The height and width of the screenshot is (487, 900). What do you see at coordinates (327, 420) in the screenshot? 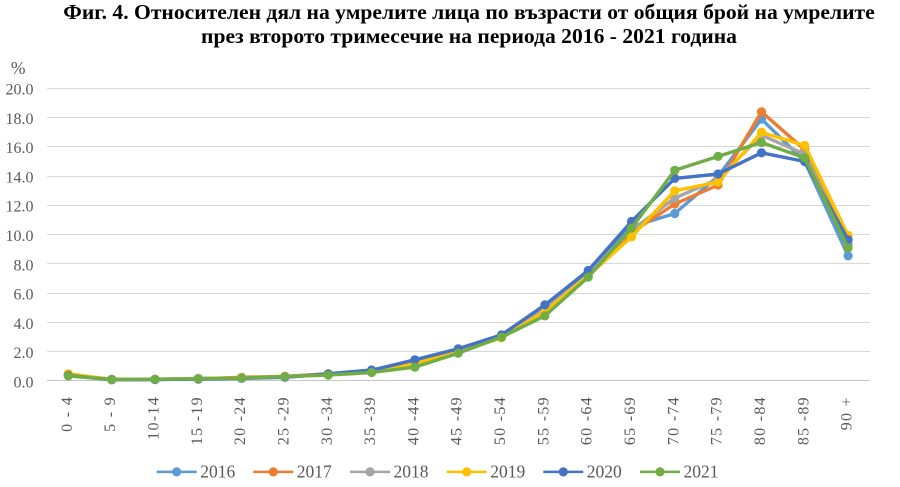
I see `svg-text: 30 -34` at bounding box center [327, 420].